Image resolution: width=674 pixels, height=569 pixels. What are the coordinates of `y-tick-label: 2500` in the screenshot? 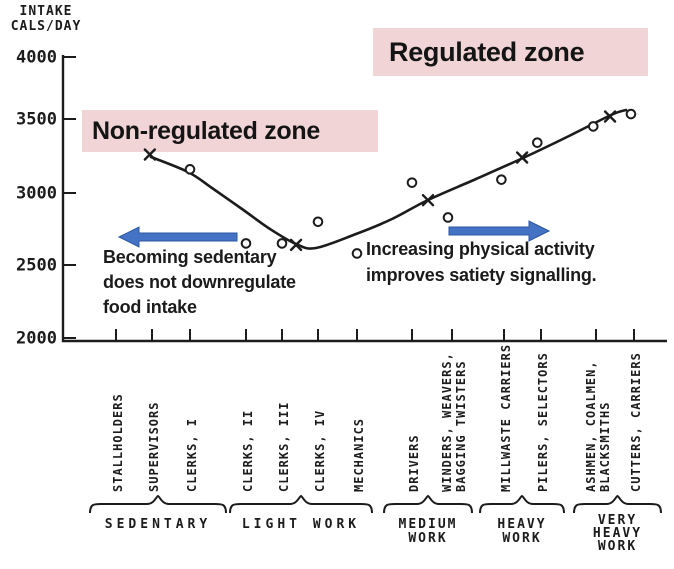 It's located at (36, 266).